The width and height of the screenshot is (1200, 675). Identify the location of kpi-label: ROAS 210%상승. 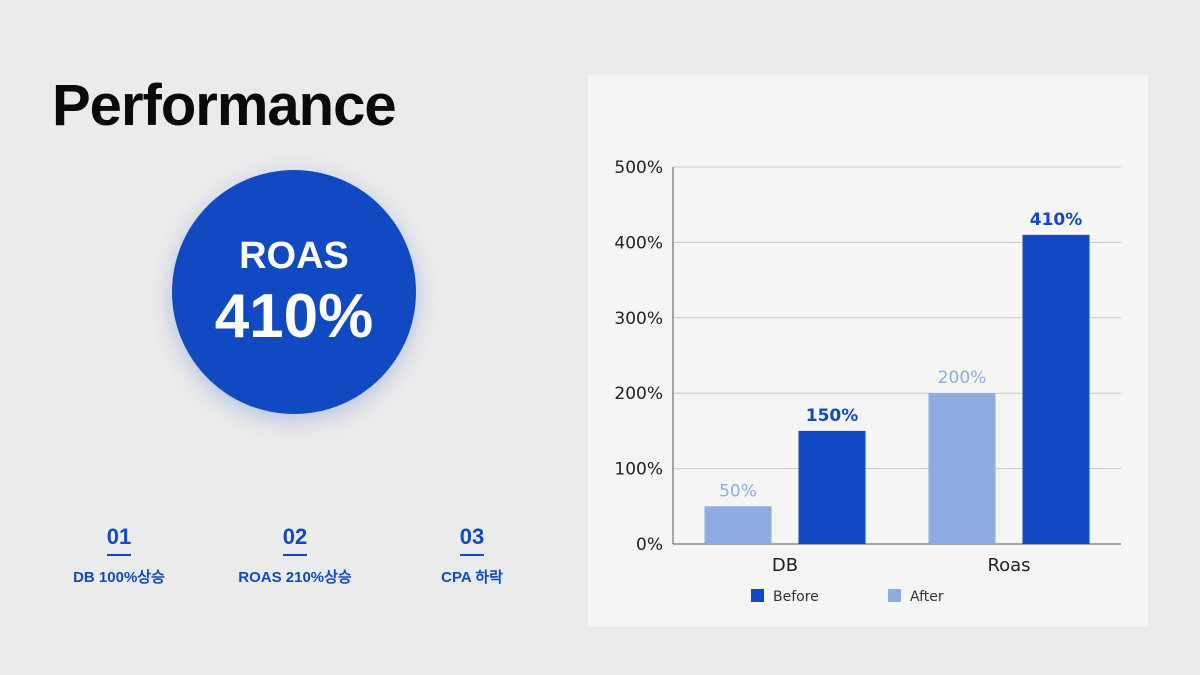
(295, 577).